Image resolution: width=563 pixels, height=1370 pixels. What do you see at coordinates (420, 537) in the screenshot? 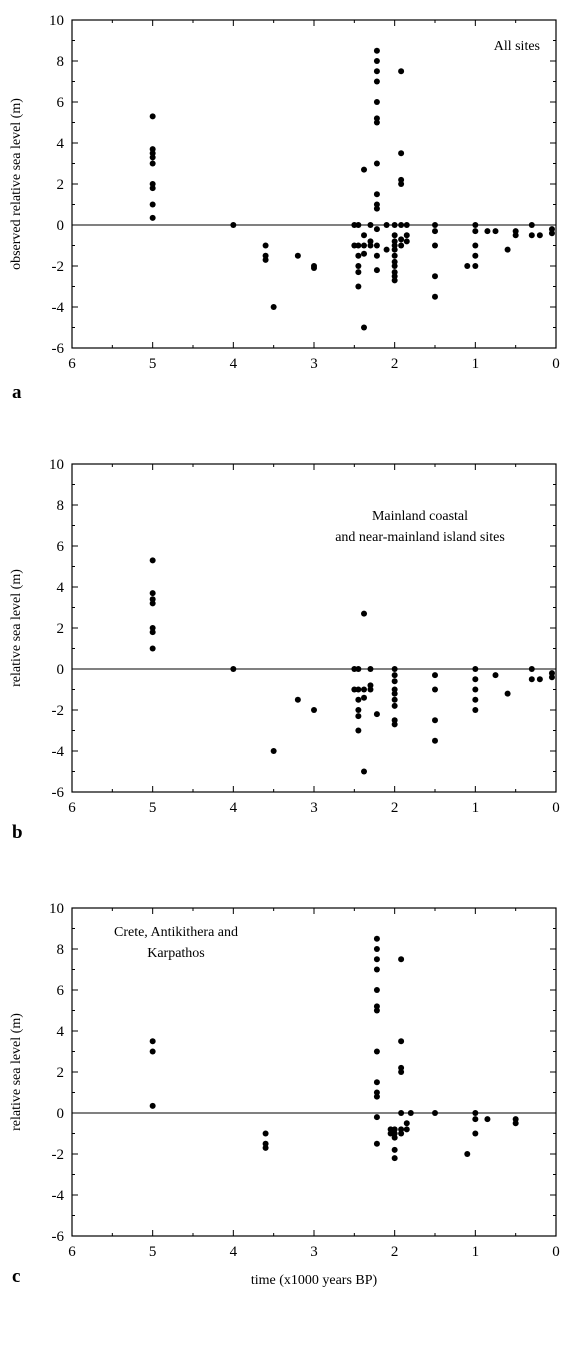
I see `panel-annotation: and near-mainland island sites` at bounding box center [420, 537].